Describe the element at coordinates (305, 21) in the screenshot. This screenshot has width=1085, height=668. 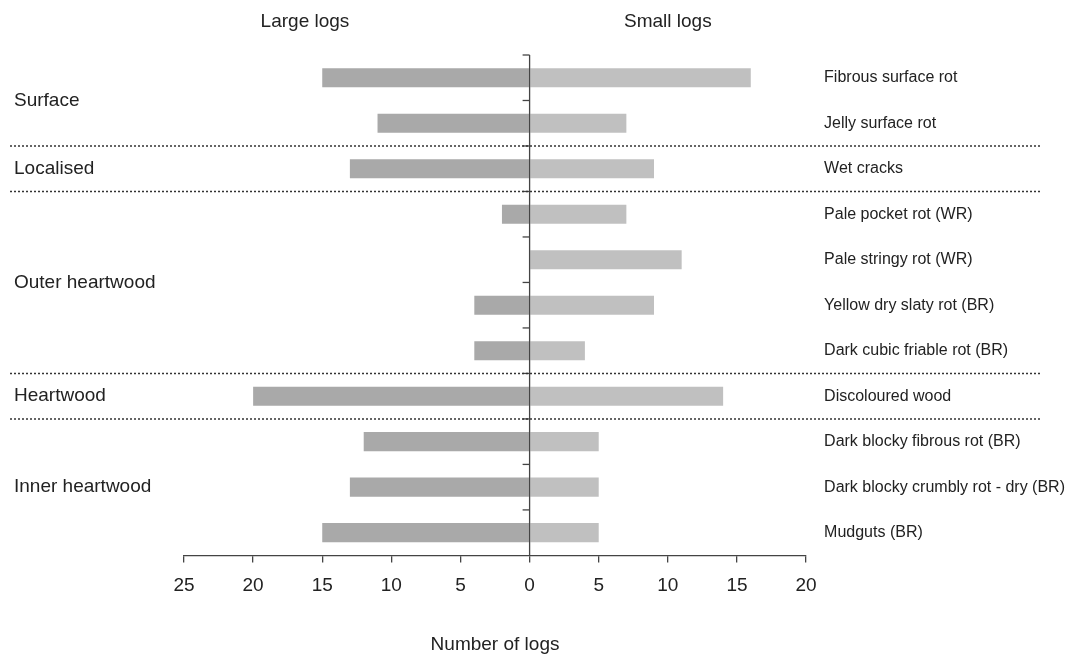
I see `series-label: Large logs` at that location.